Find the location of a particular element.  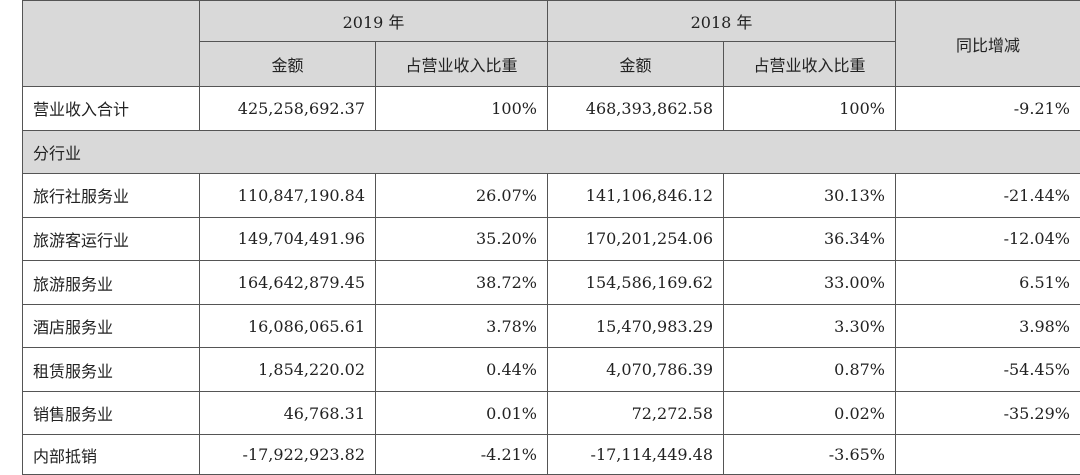

header-corner-cell is located at coordinates (111, 44).